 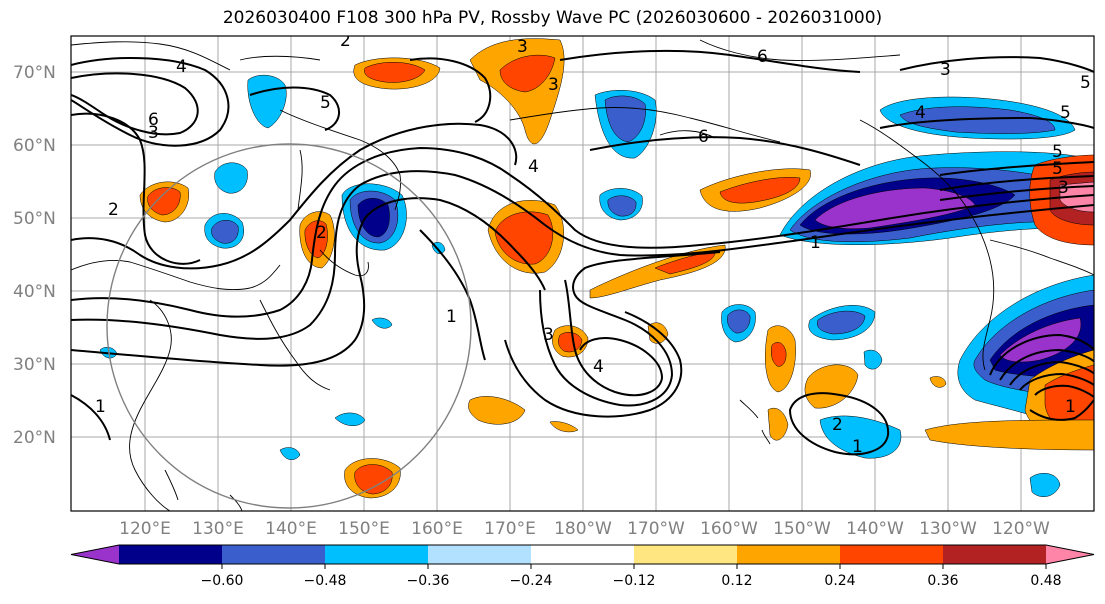 I want to click on lon-label: 130°E, so click(x=218, y=529).